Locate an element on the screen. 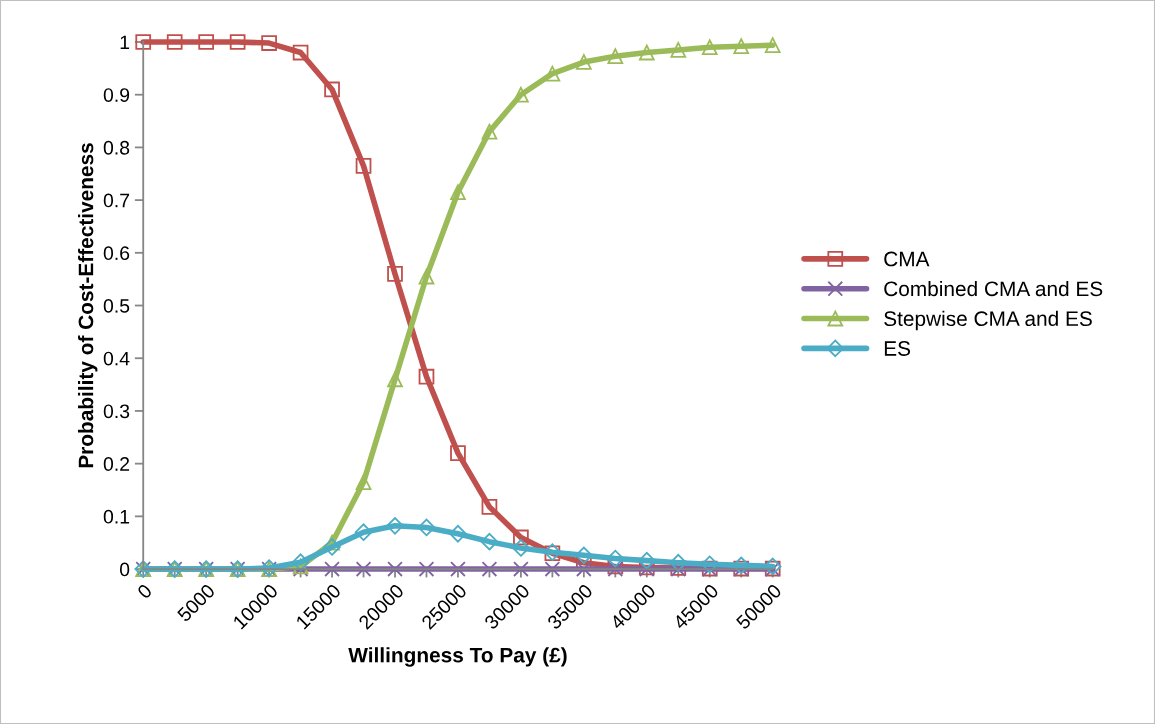 The image size is (1155, 724). y-tick-label: 1 is located at coordinates (125, 42).